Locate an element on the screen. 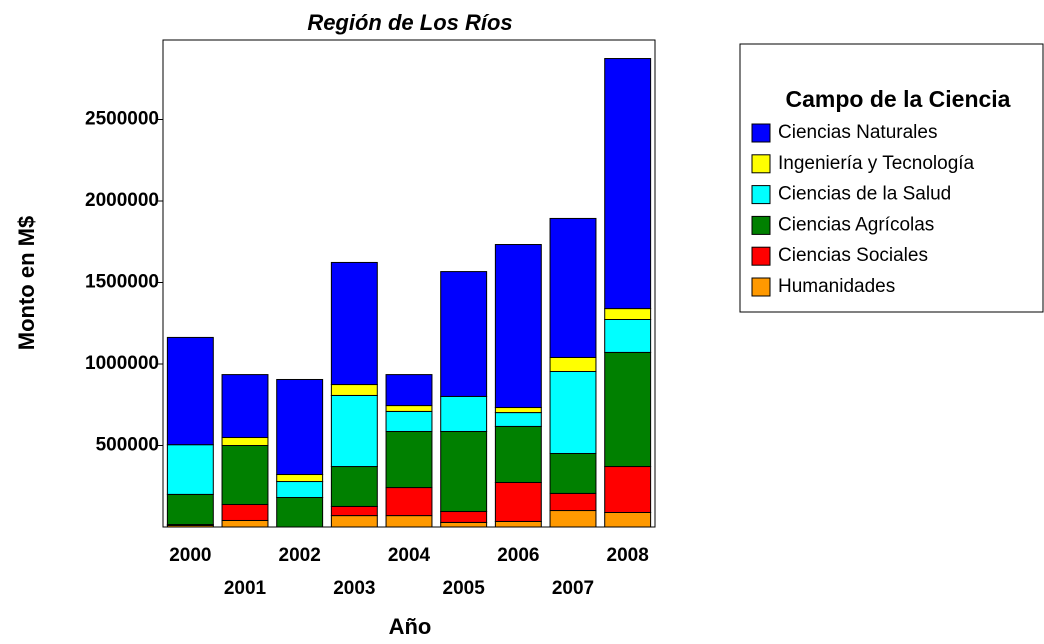 This screenshot has height=644, width=1044. y-tick-label: 500000 is located at coordinates (127, 445).